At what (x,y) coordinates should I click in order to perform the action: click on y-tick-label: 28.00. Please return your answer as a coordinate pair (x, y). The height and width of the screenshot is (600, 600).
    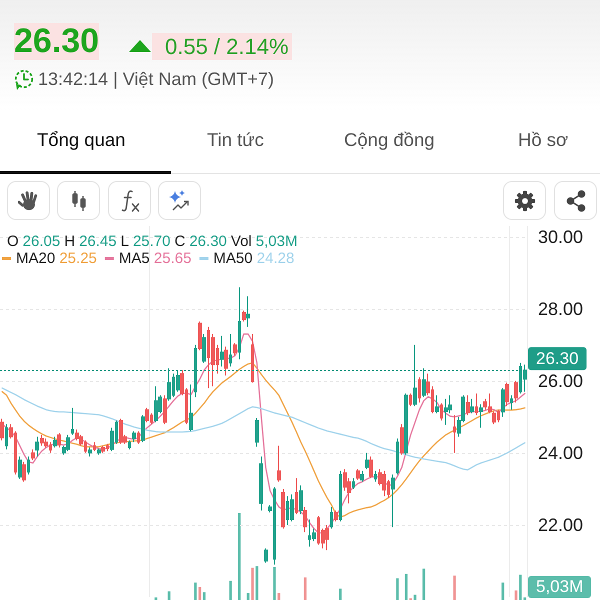
    Looking at the image, I should click on (561, 308).